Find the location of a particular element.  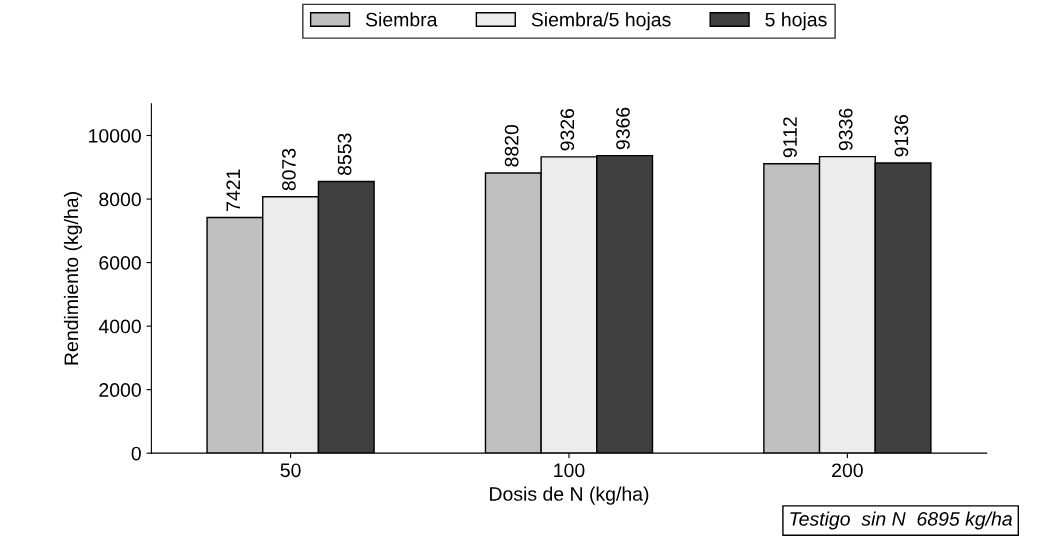

x-axis-title: Dosis de N (kg/ha) is located at coordinates (569, 495).